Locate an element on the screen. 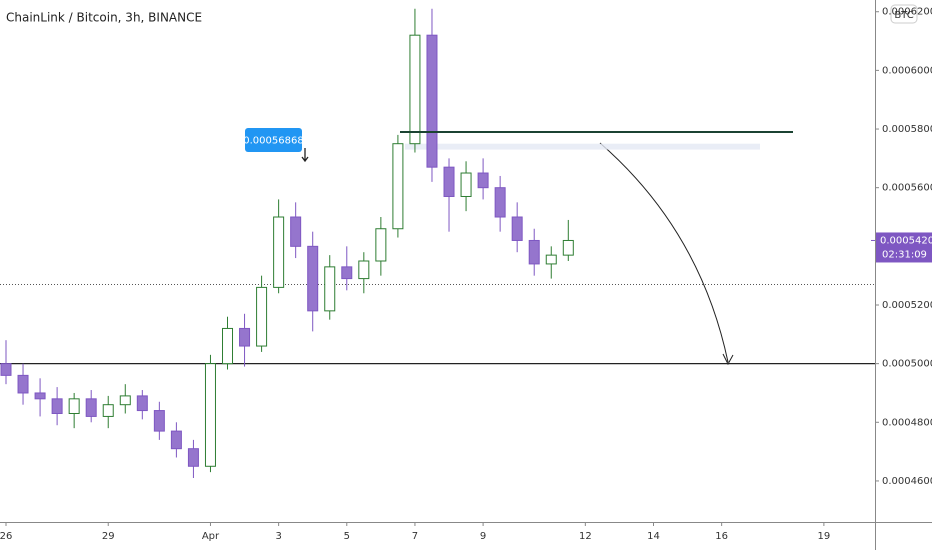 The width and height of the screenshot is (932, 554). currency-label: BTC is located at coordinates (903, 15).